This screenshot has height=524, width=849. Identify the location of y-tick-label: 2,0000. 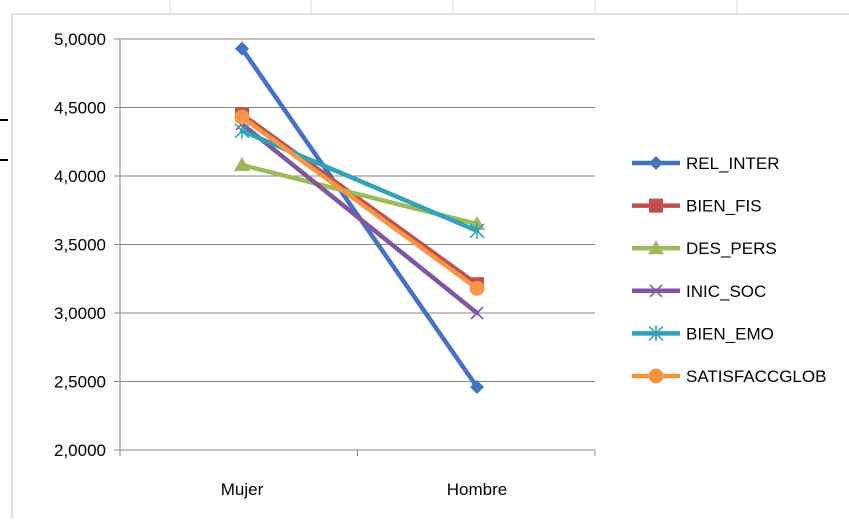
(80, 450).